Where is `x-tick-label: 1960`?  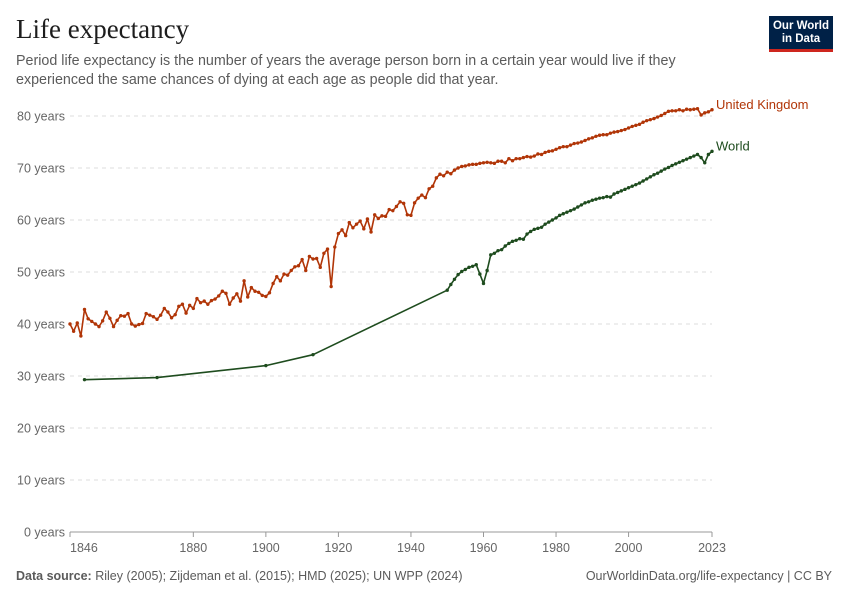 x-tick-label: 1960 is located at coordinates (484, 548).